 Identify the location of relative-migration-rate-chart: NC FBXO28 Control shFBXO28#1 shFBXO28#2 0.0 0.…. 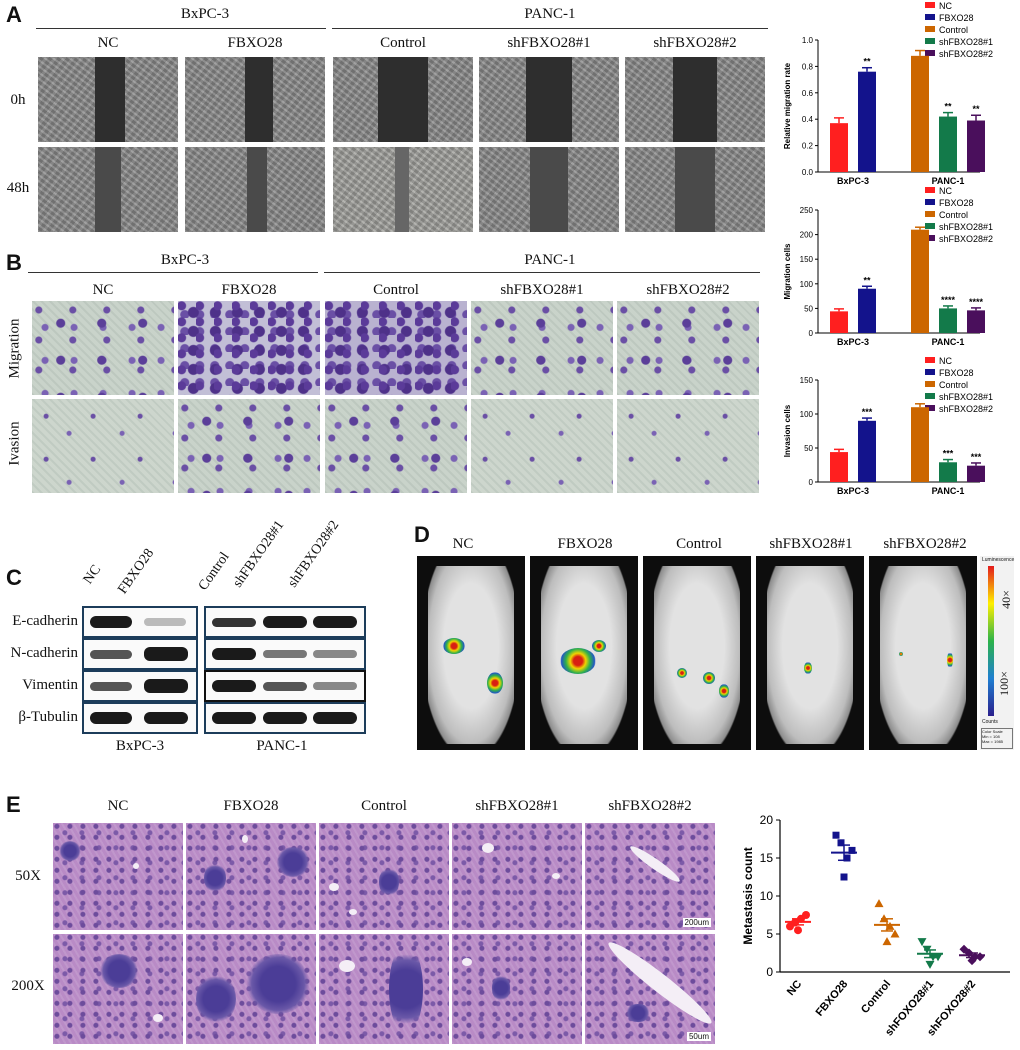
(888, 93).